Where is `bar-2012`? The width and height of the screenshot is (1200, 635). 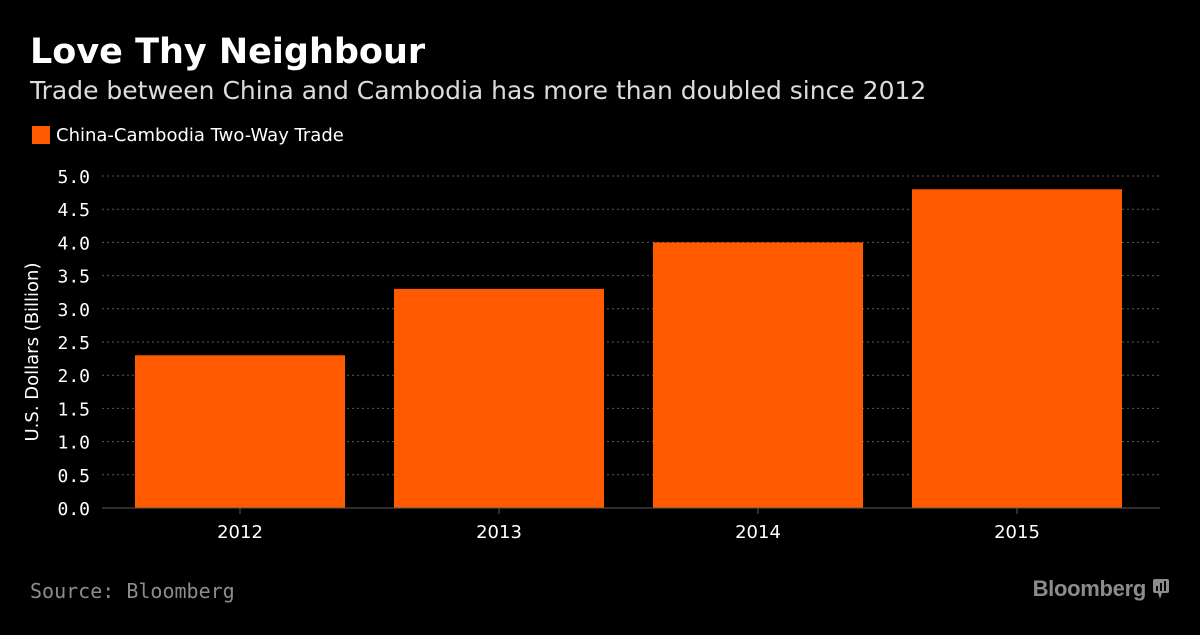 bar-2012 is located at coordinates (240, 431).